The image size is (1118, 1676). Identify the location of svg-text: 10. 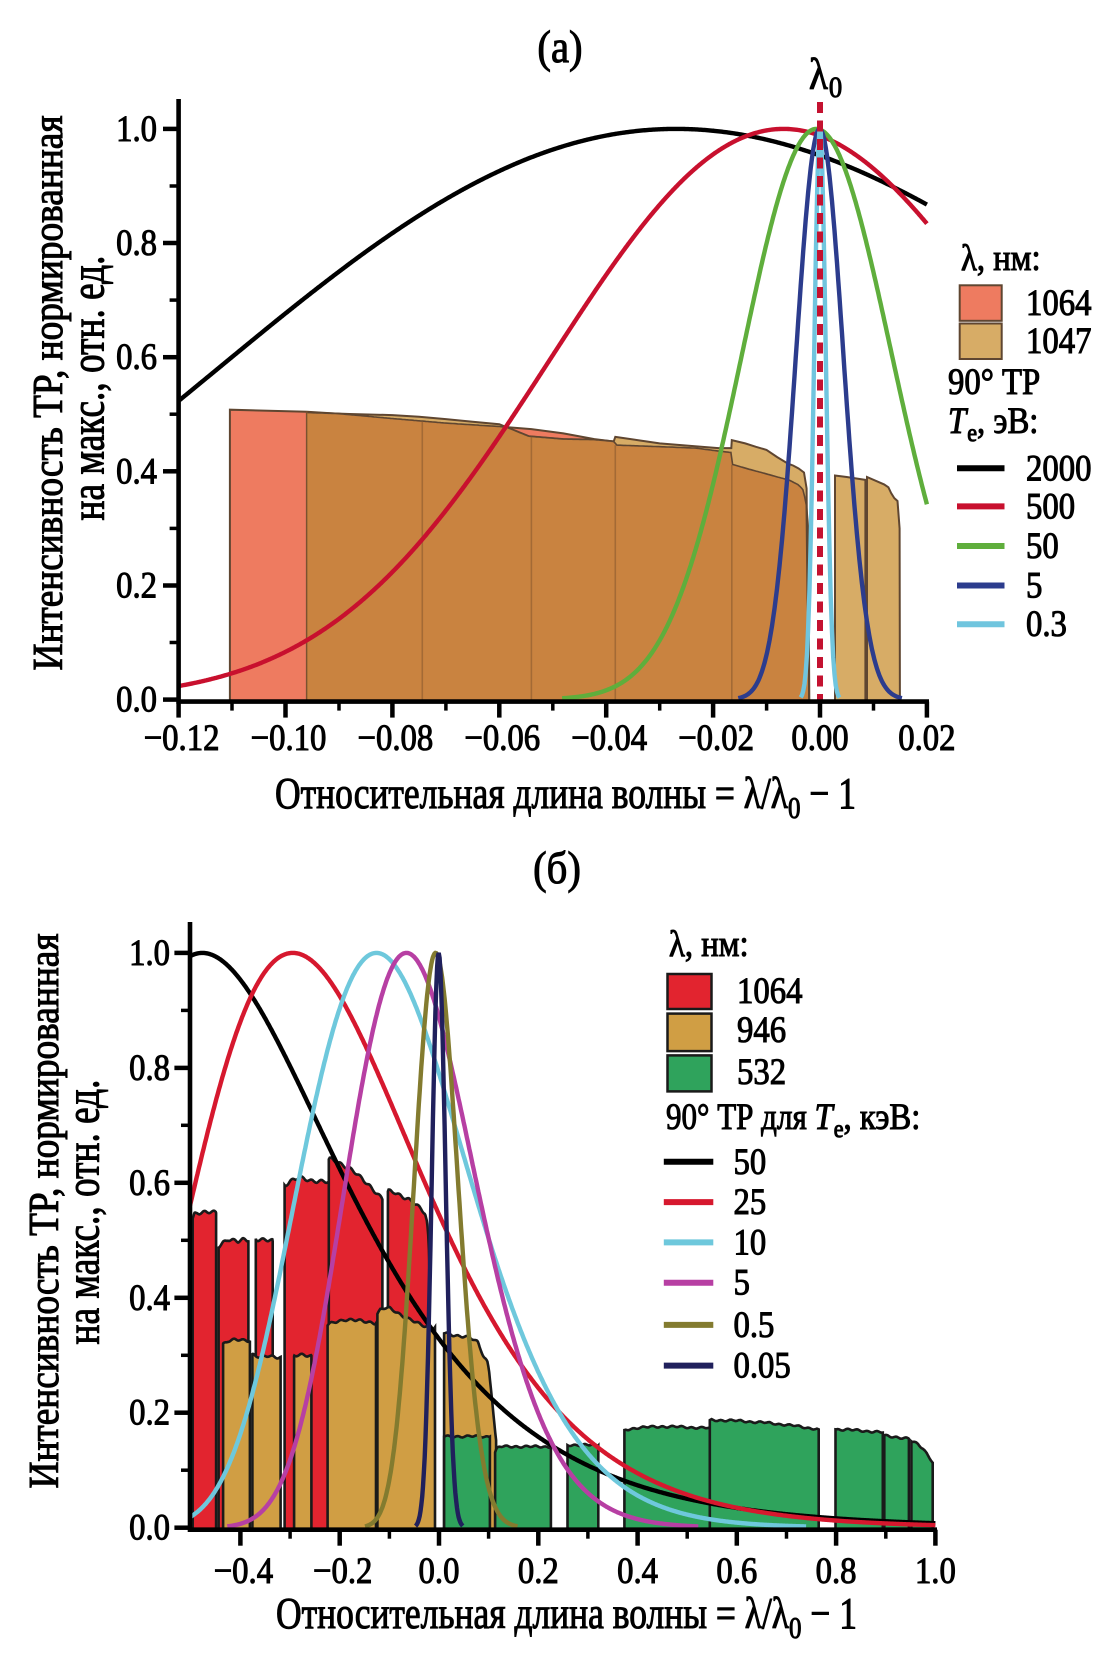
(750, 1242).